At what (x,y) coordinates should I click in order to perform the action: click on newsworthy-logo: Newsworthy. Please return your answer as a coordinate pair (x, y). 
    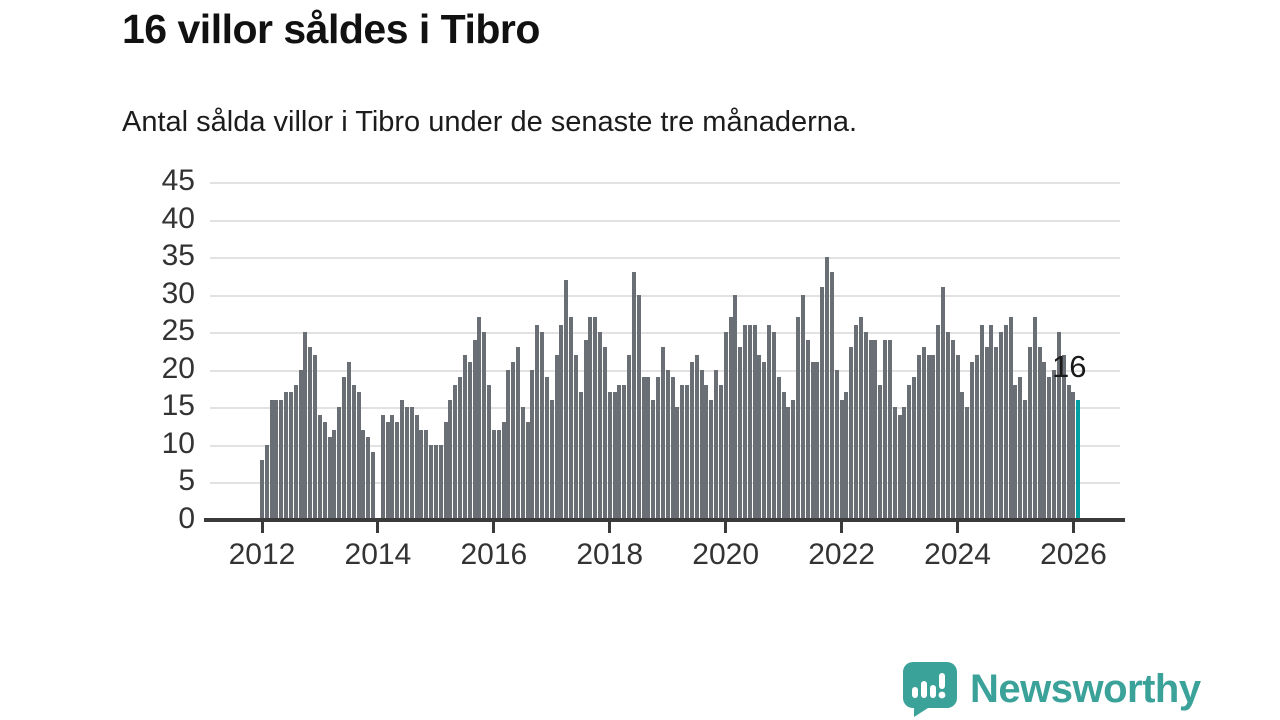
    Looking at the image, I should click on (1052, 689).